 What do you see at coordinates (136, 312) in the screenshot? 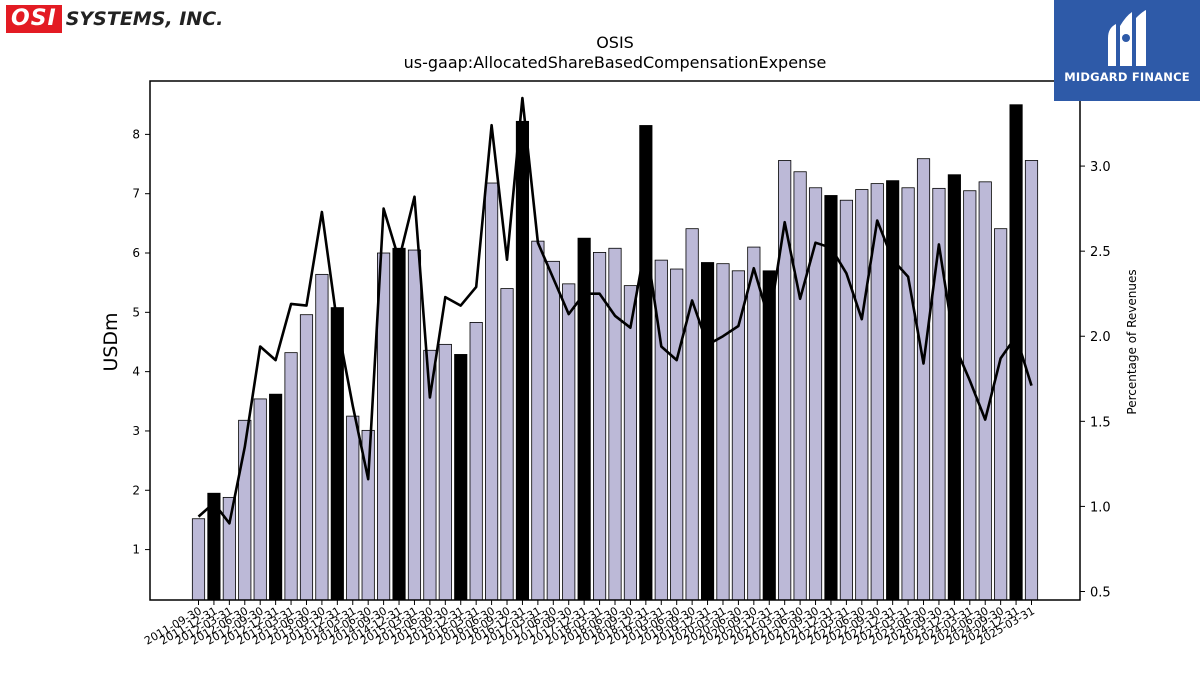
I see `y-tick-label: 5` at bounding box center [136, 312].